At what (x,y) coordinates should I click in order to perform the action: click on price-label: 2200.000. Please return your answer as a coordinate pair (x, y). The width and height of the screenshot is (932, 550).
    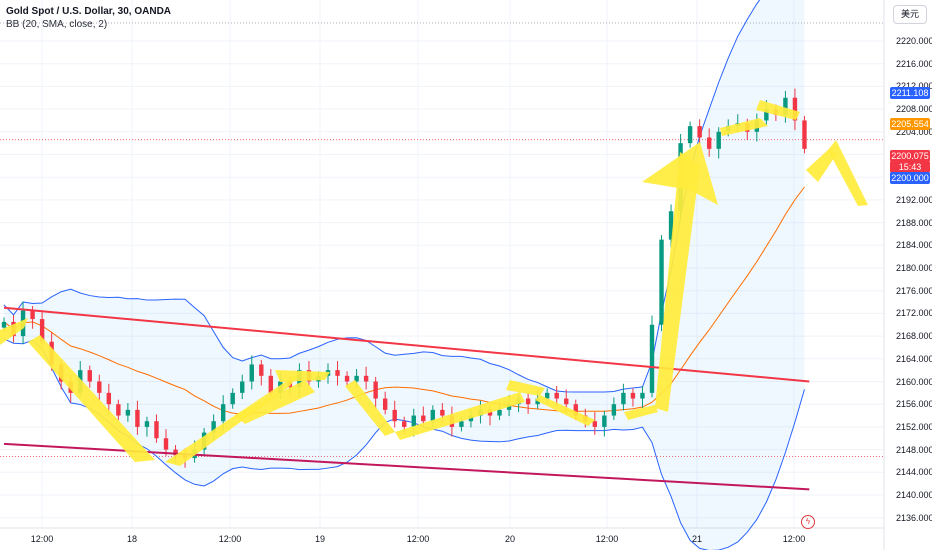
    Looking at the image, I should click on (910, 178).